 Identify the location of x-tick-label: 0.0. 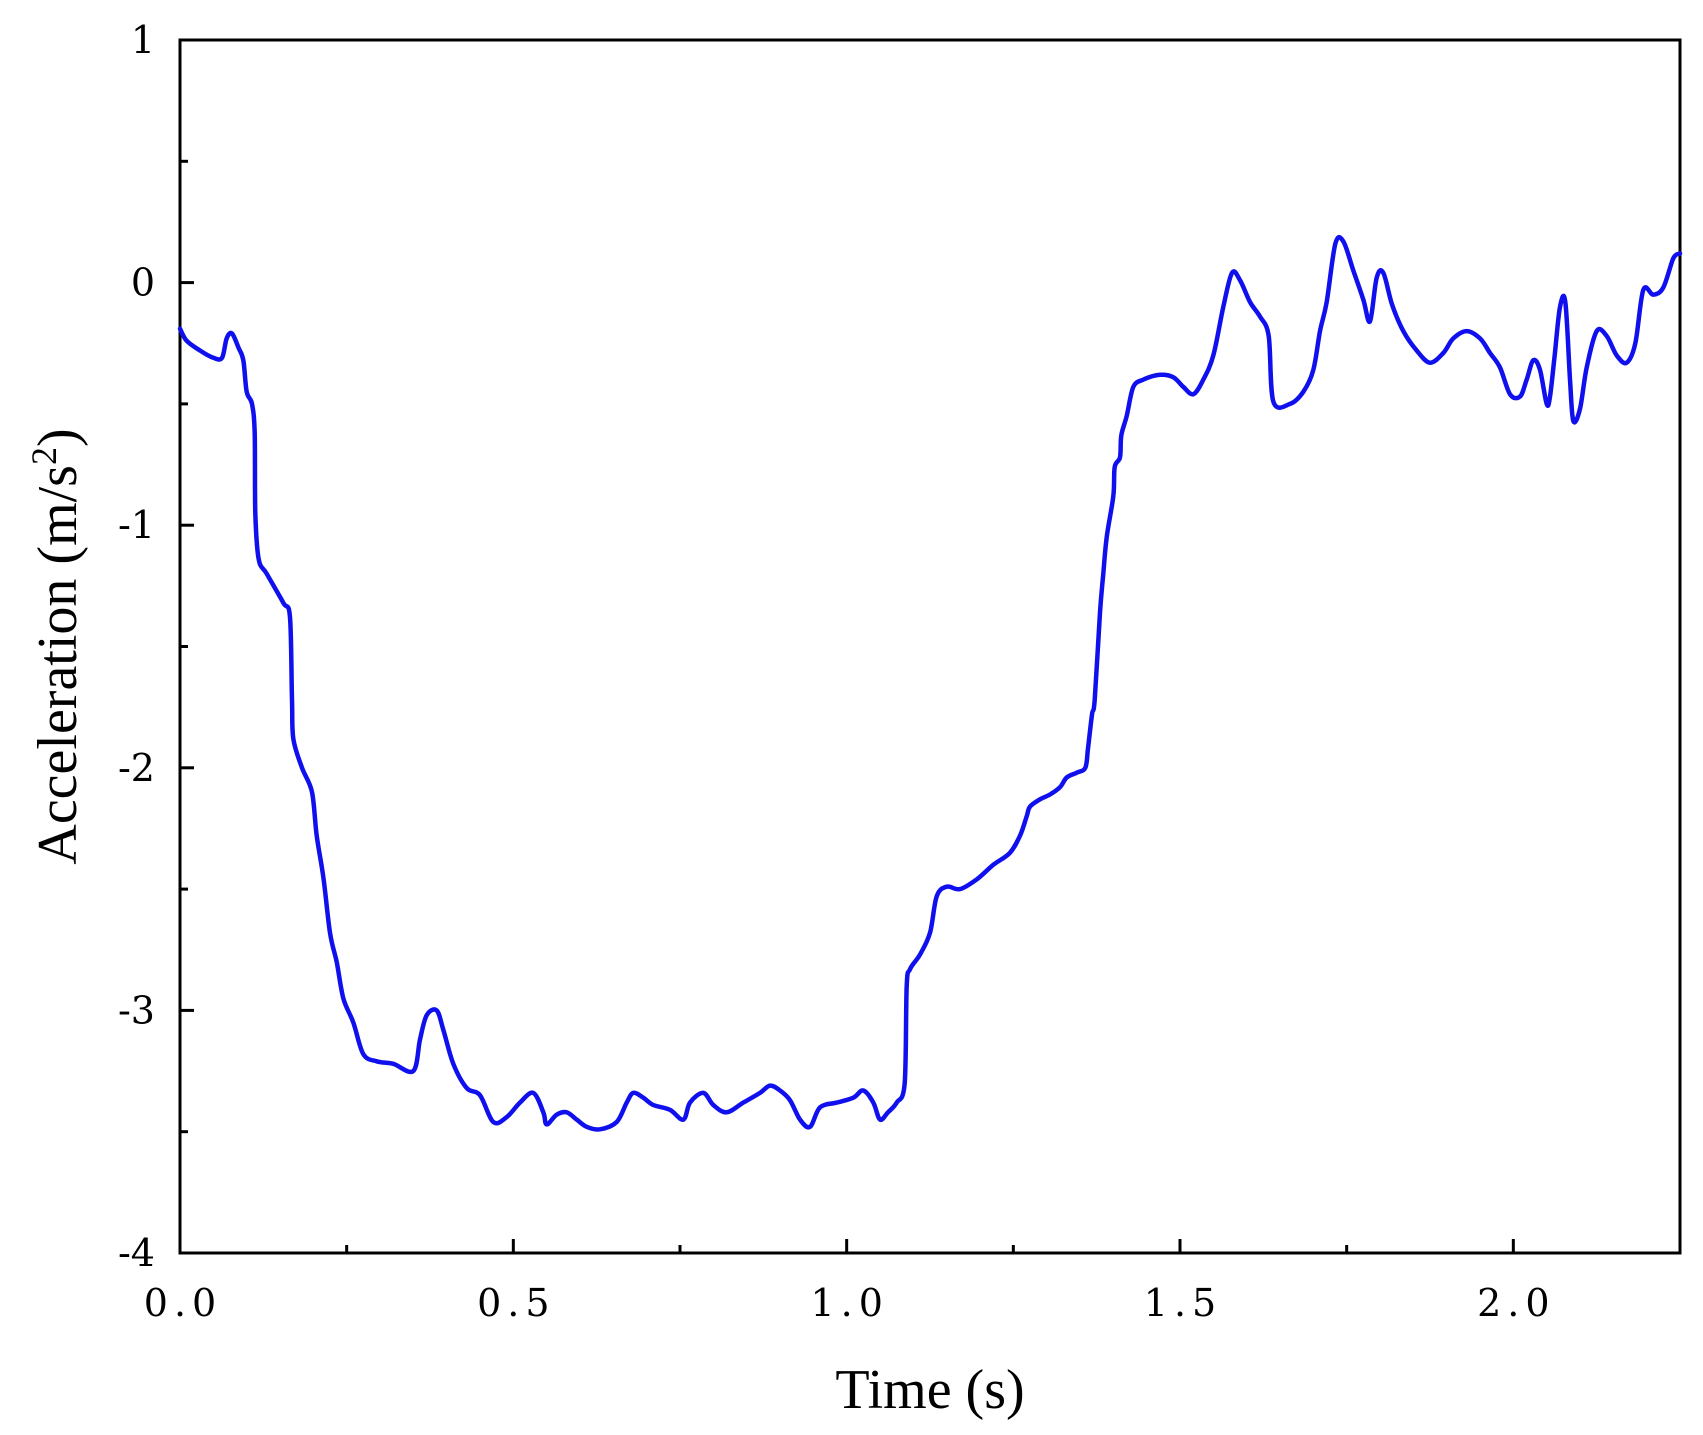
(183, 1303).